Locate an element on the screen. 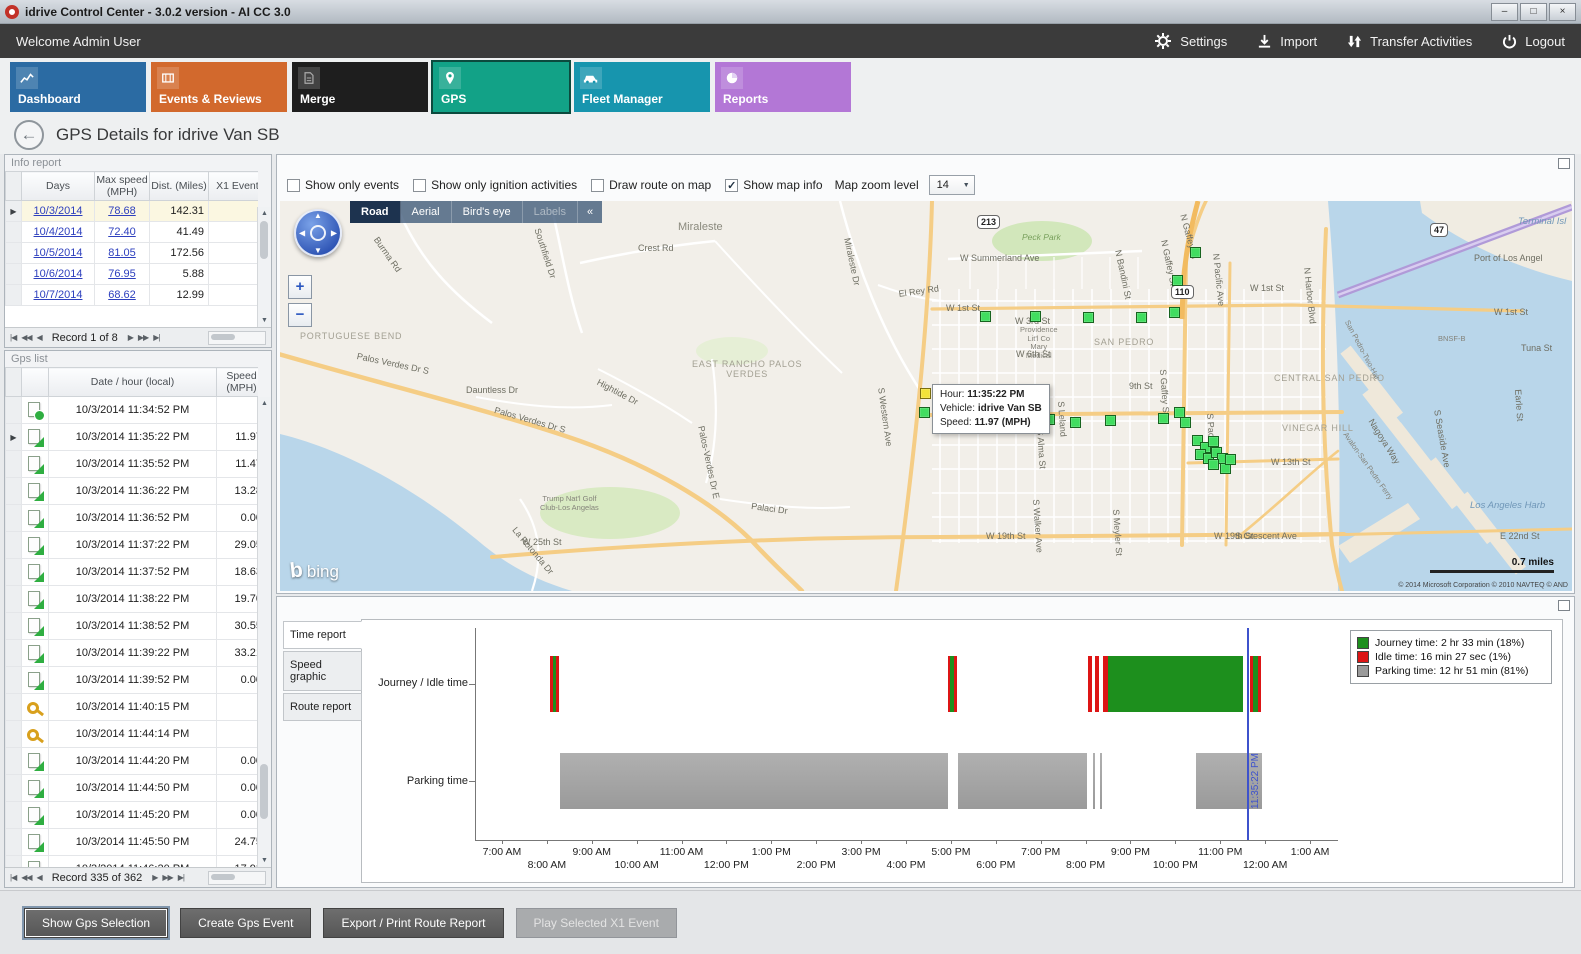 The image size is (1581, 954). gps-vertical-scrollbar: ▲ ▼ is located at coordinates (264, 632).